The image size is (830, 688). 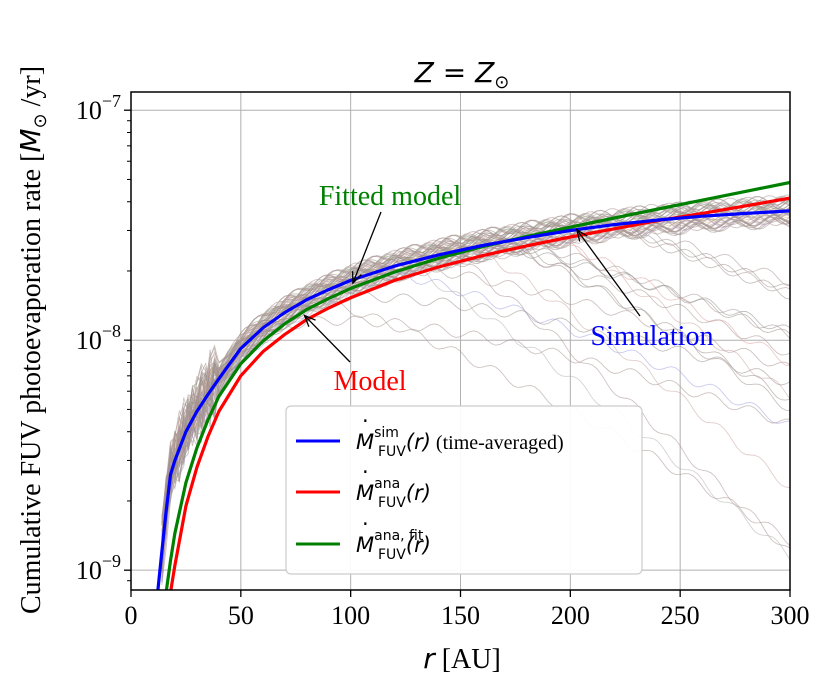 I want to click on x-tick-label-3: 150, so click(x=460, y=615).